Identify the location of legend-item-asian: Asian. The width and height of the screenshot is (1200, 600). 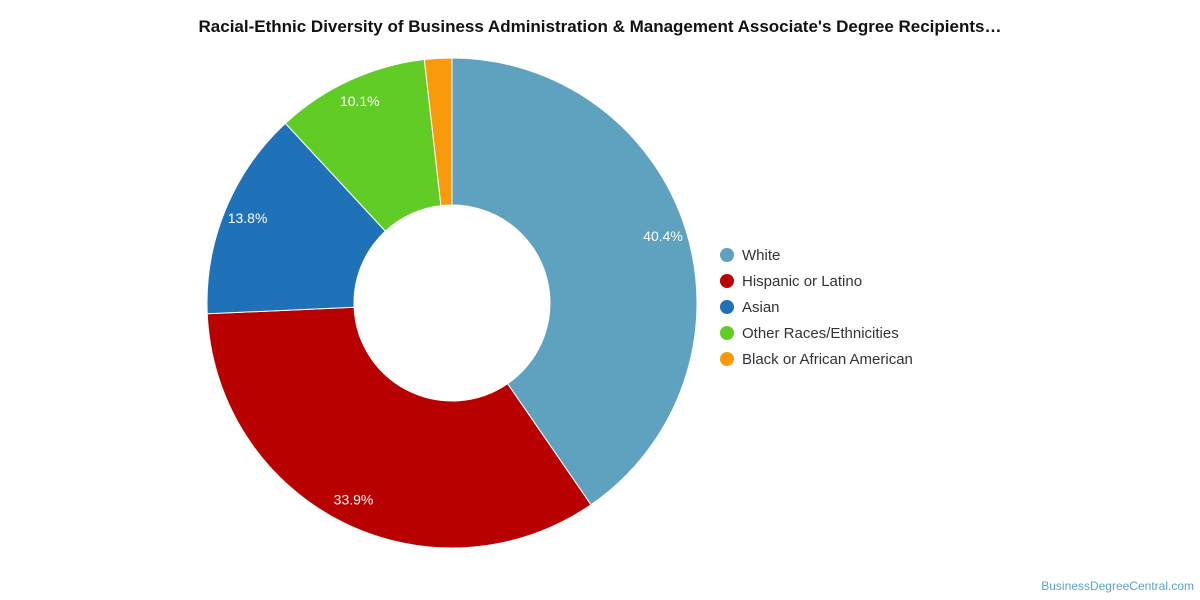
(816, 307).